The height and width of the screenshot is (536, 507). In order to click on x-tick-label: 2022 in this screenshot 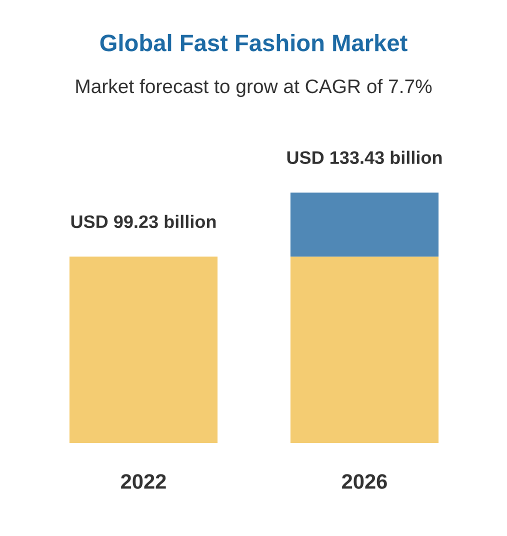, I will do `click(143, 481)`.